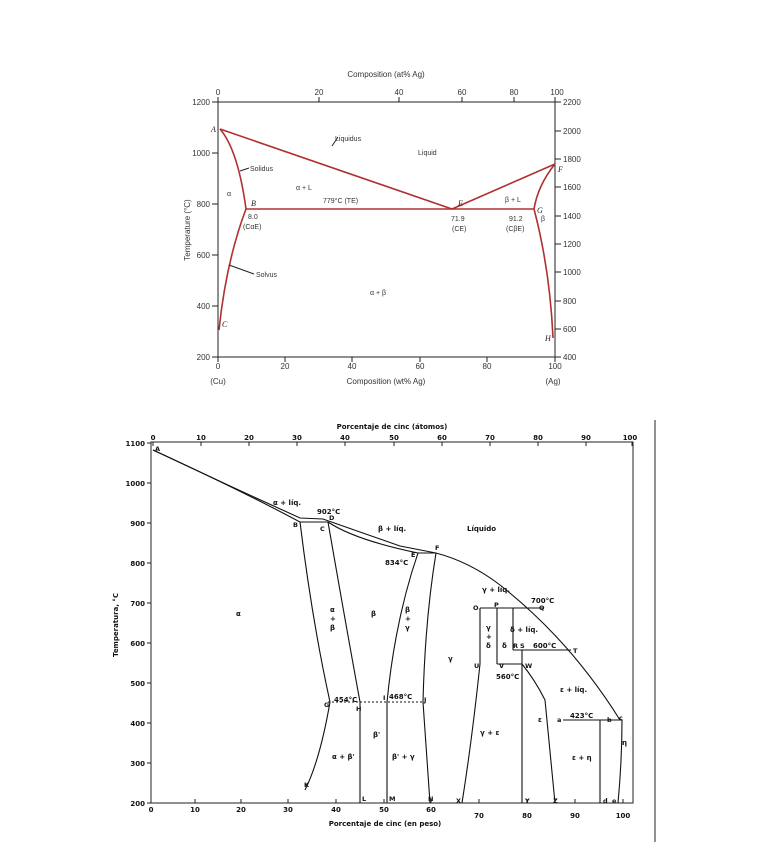 The height and width of the screenshot is (848, 762). What do you see at coordinates (488, 628) in the screenshot?
I see `label-g-d-1: γ` at bounding box center [488, 628].